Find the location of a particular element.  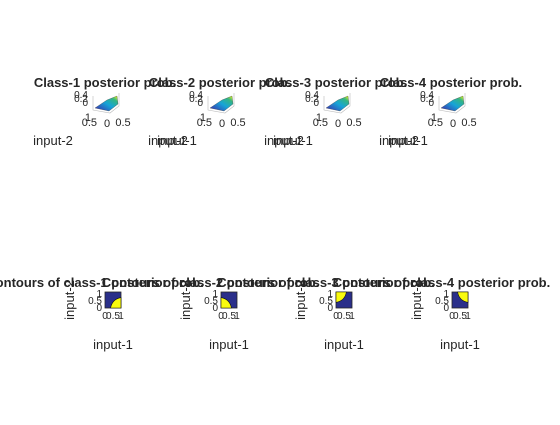

chart-title: Contours of class-3 posterior prob. is located at coordinates (325, 282).